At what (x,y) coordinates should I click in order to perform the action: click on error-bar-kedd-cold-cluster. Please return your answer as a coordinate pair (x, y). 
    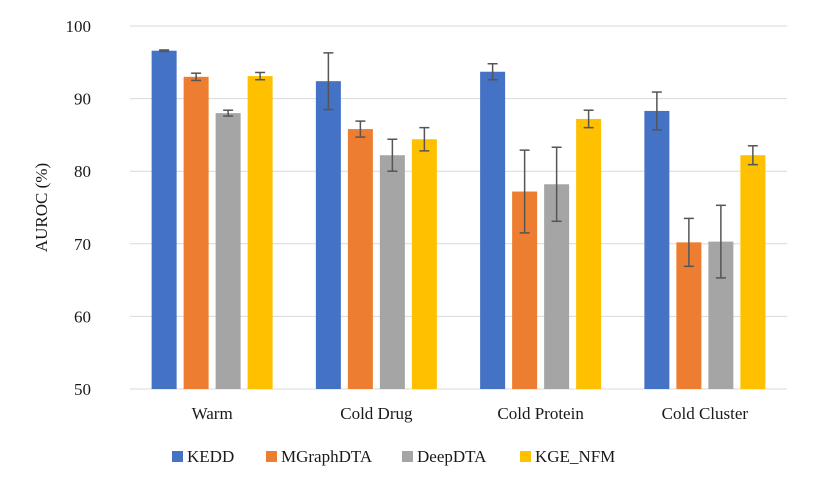
    Looking at the image, I should click on (656, 111).